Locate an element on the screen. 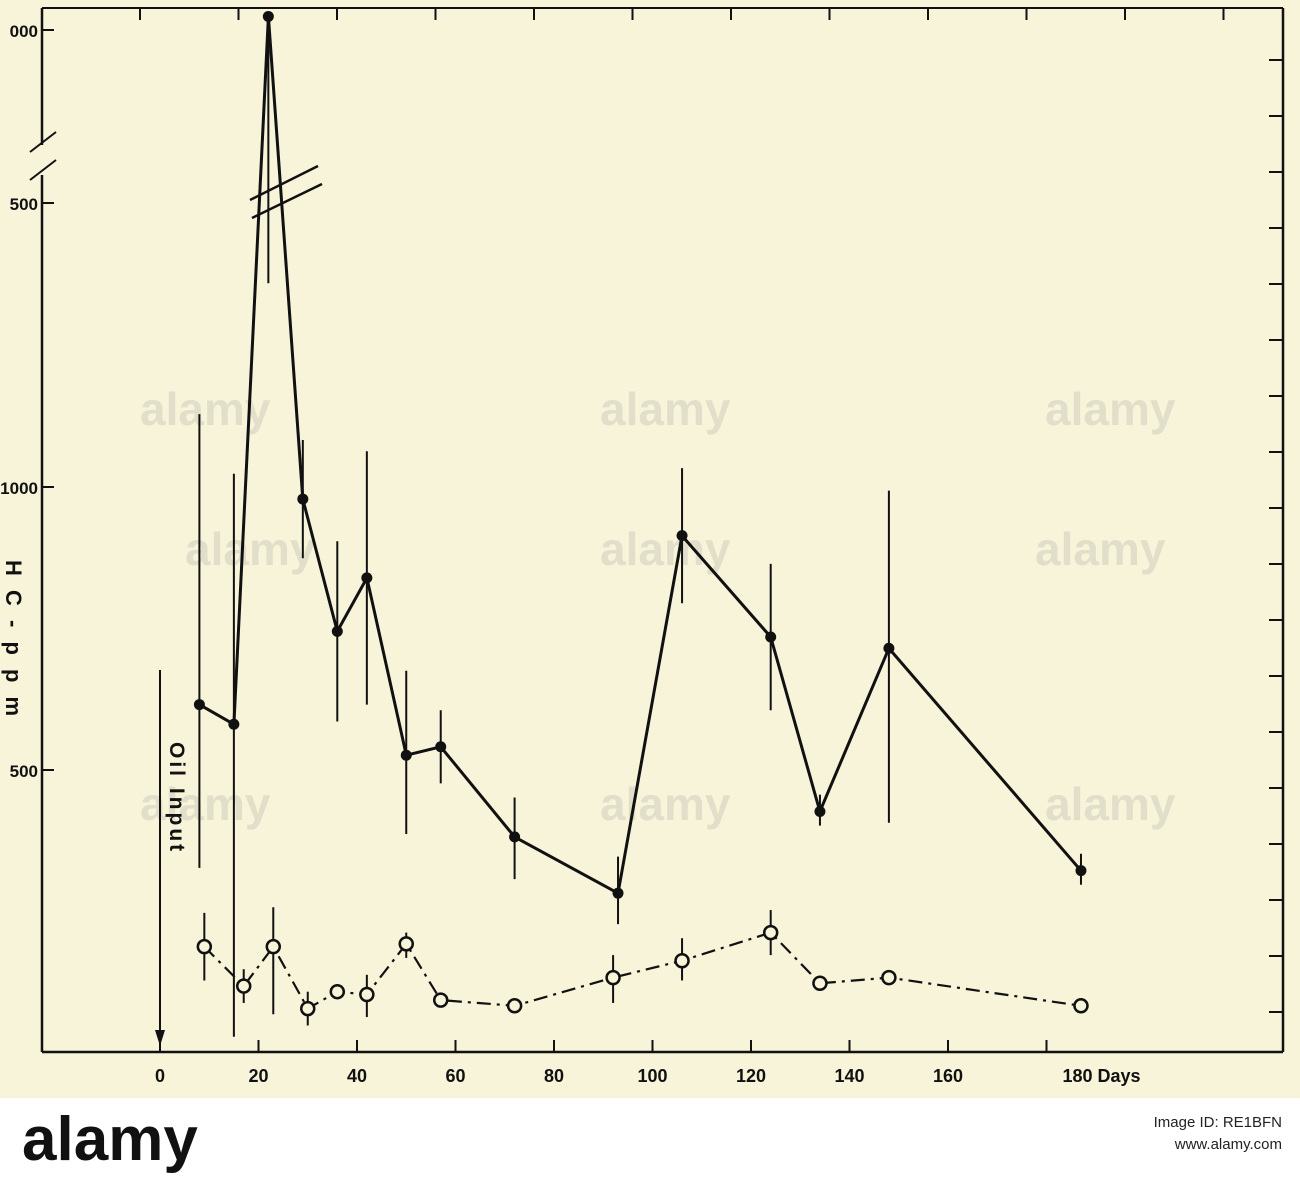 This screenshot has width=1300, height=1185. x-tick-label: 140 is located at coordinates (849, 1076).